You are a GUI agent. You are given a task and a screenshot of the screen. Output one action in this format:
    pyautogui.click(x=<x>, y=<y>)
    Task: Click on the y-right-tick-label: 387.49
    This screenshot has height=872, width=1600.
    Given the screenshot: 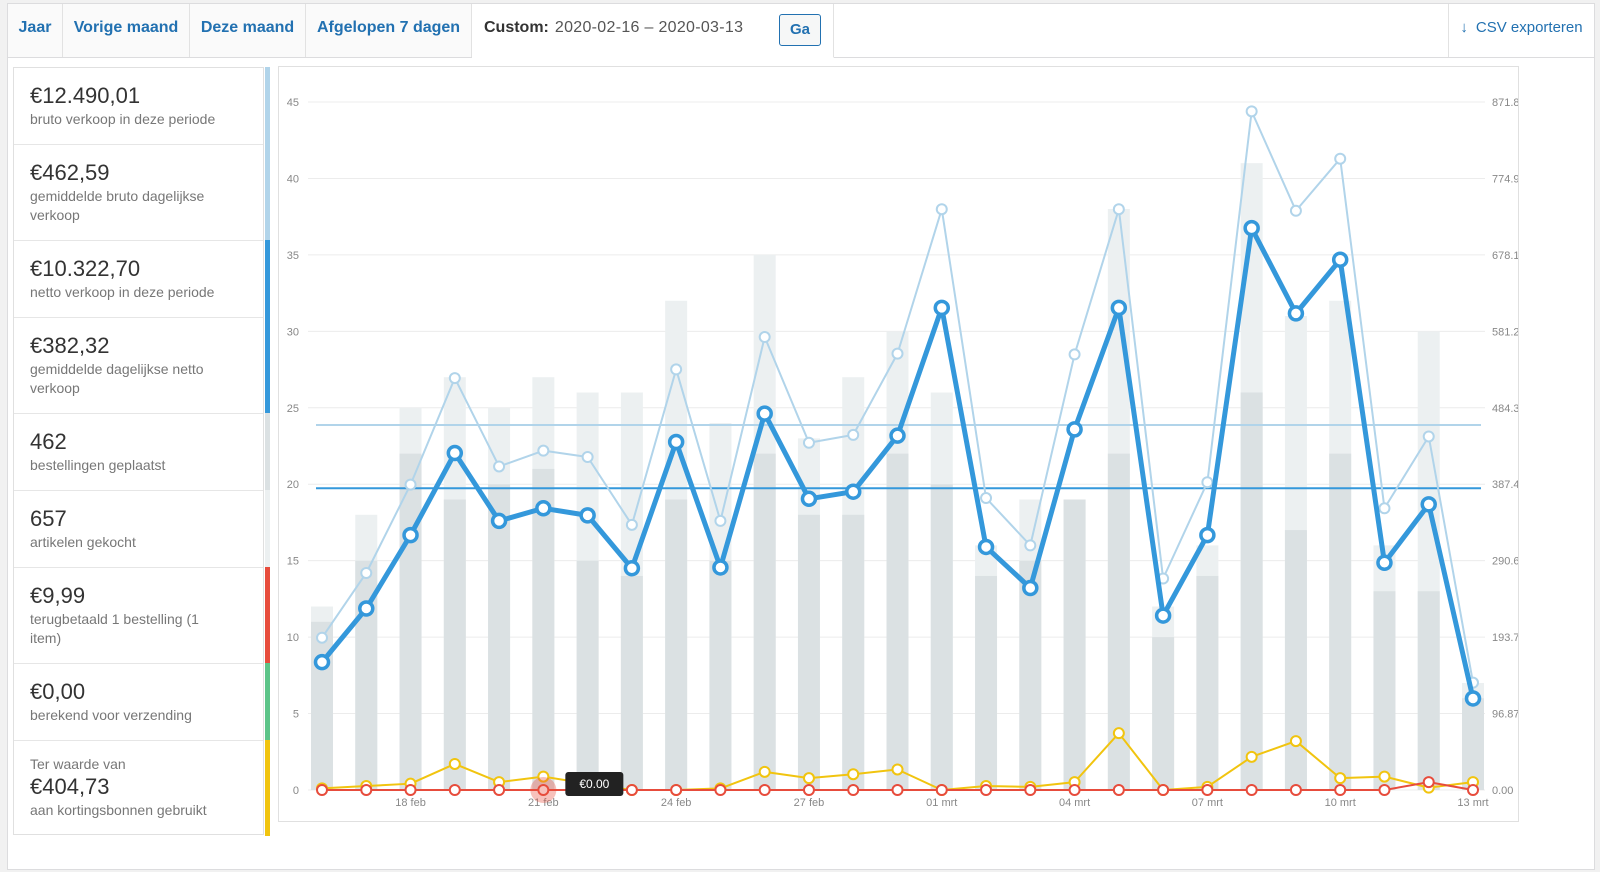 What is the action you would take?
    pyautogui.click(x=1505, y=485)
    